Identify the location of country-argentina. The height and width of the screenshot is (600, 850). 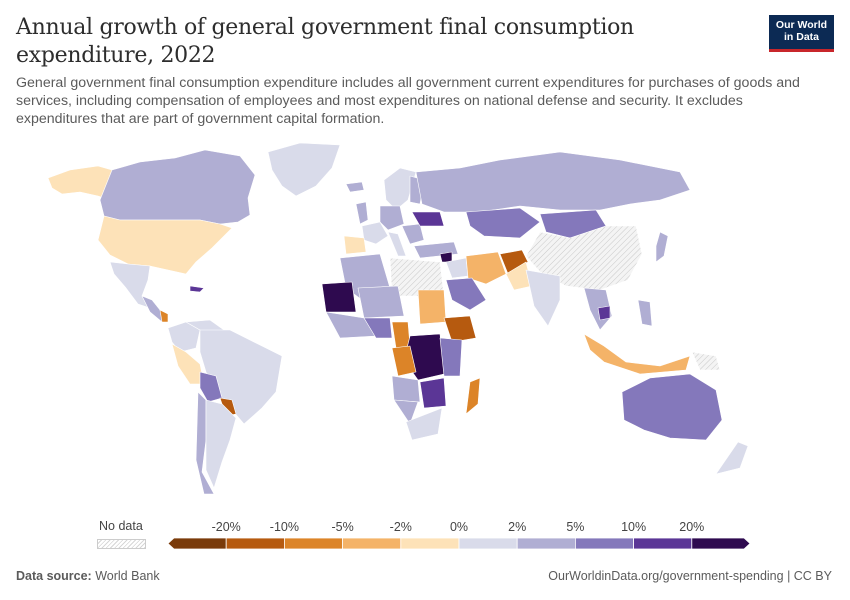
(221, 444).